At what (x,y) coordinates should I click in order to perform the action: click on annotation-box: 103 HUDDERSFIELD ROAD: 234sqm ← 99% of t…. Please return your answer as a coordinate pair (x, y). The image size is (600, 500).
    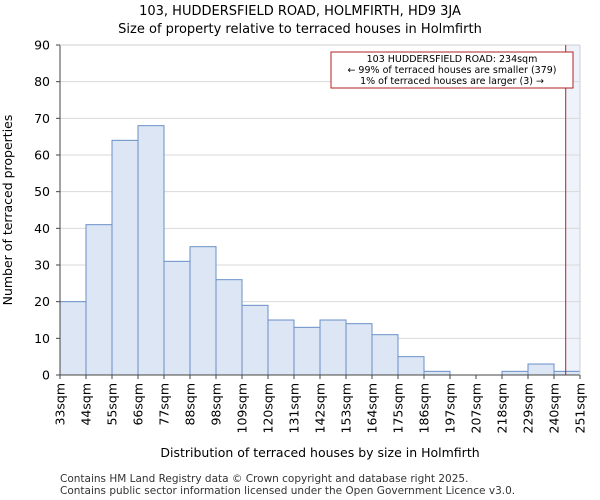
    Looking at the image, I should click on (452, 70).